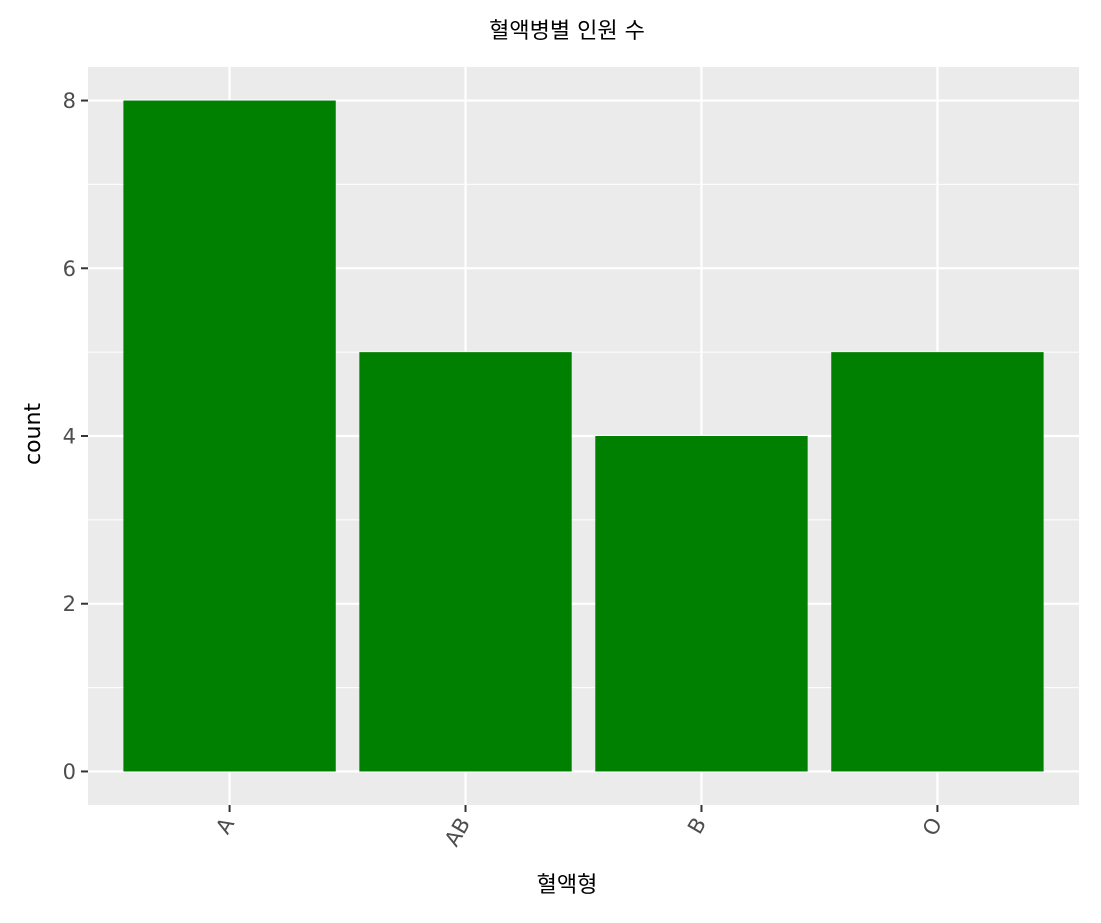 The width and height of the screenshot is (1101, 923). What do you see at coordinates (937, 562) in the screenshot?
I see `bar-o` at bounding box center [937, 562].